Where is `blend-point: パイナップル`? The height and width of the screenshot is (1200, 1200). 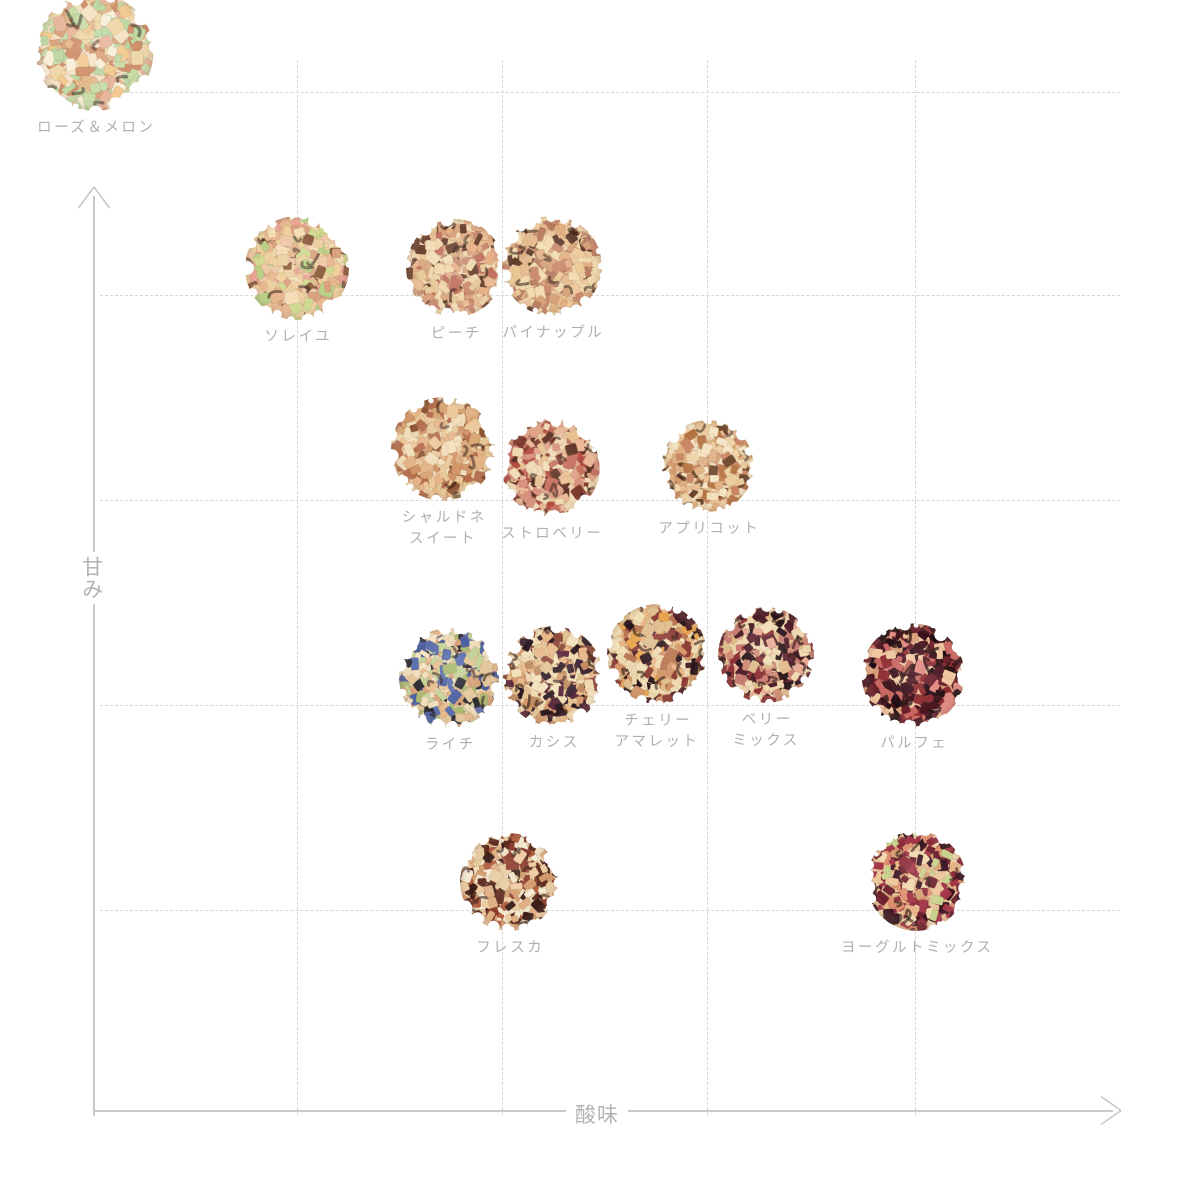 blend-point: パイナップル is located at coordinates (552, 279).